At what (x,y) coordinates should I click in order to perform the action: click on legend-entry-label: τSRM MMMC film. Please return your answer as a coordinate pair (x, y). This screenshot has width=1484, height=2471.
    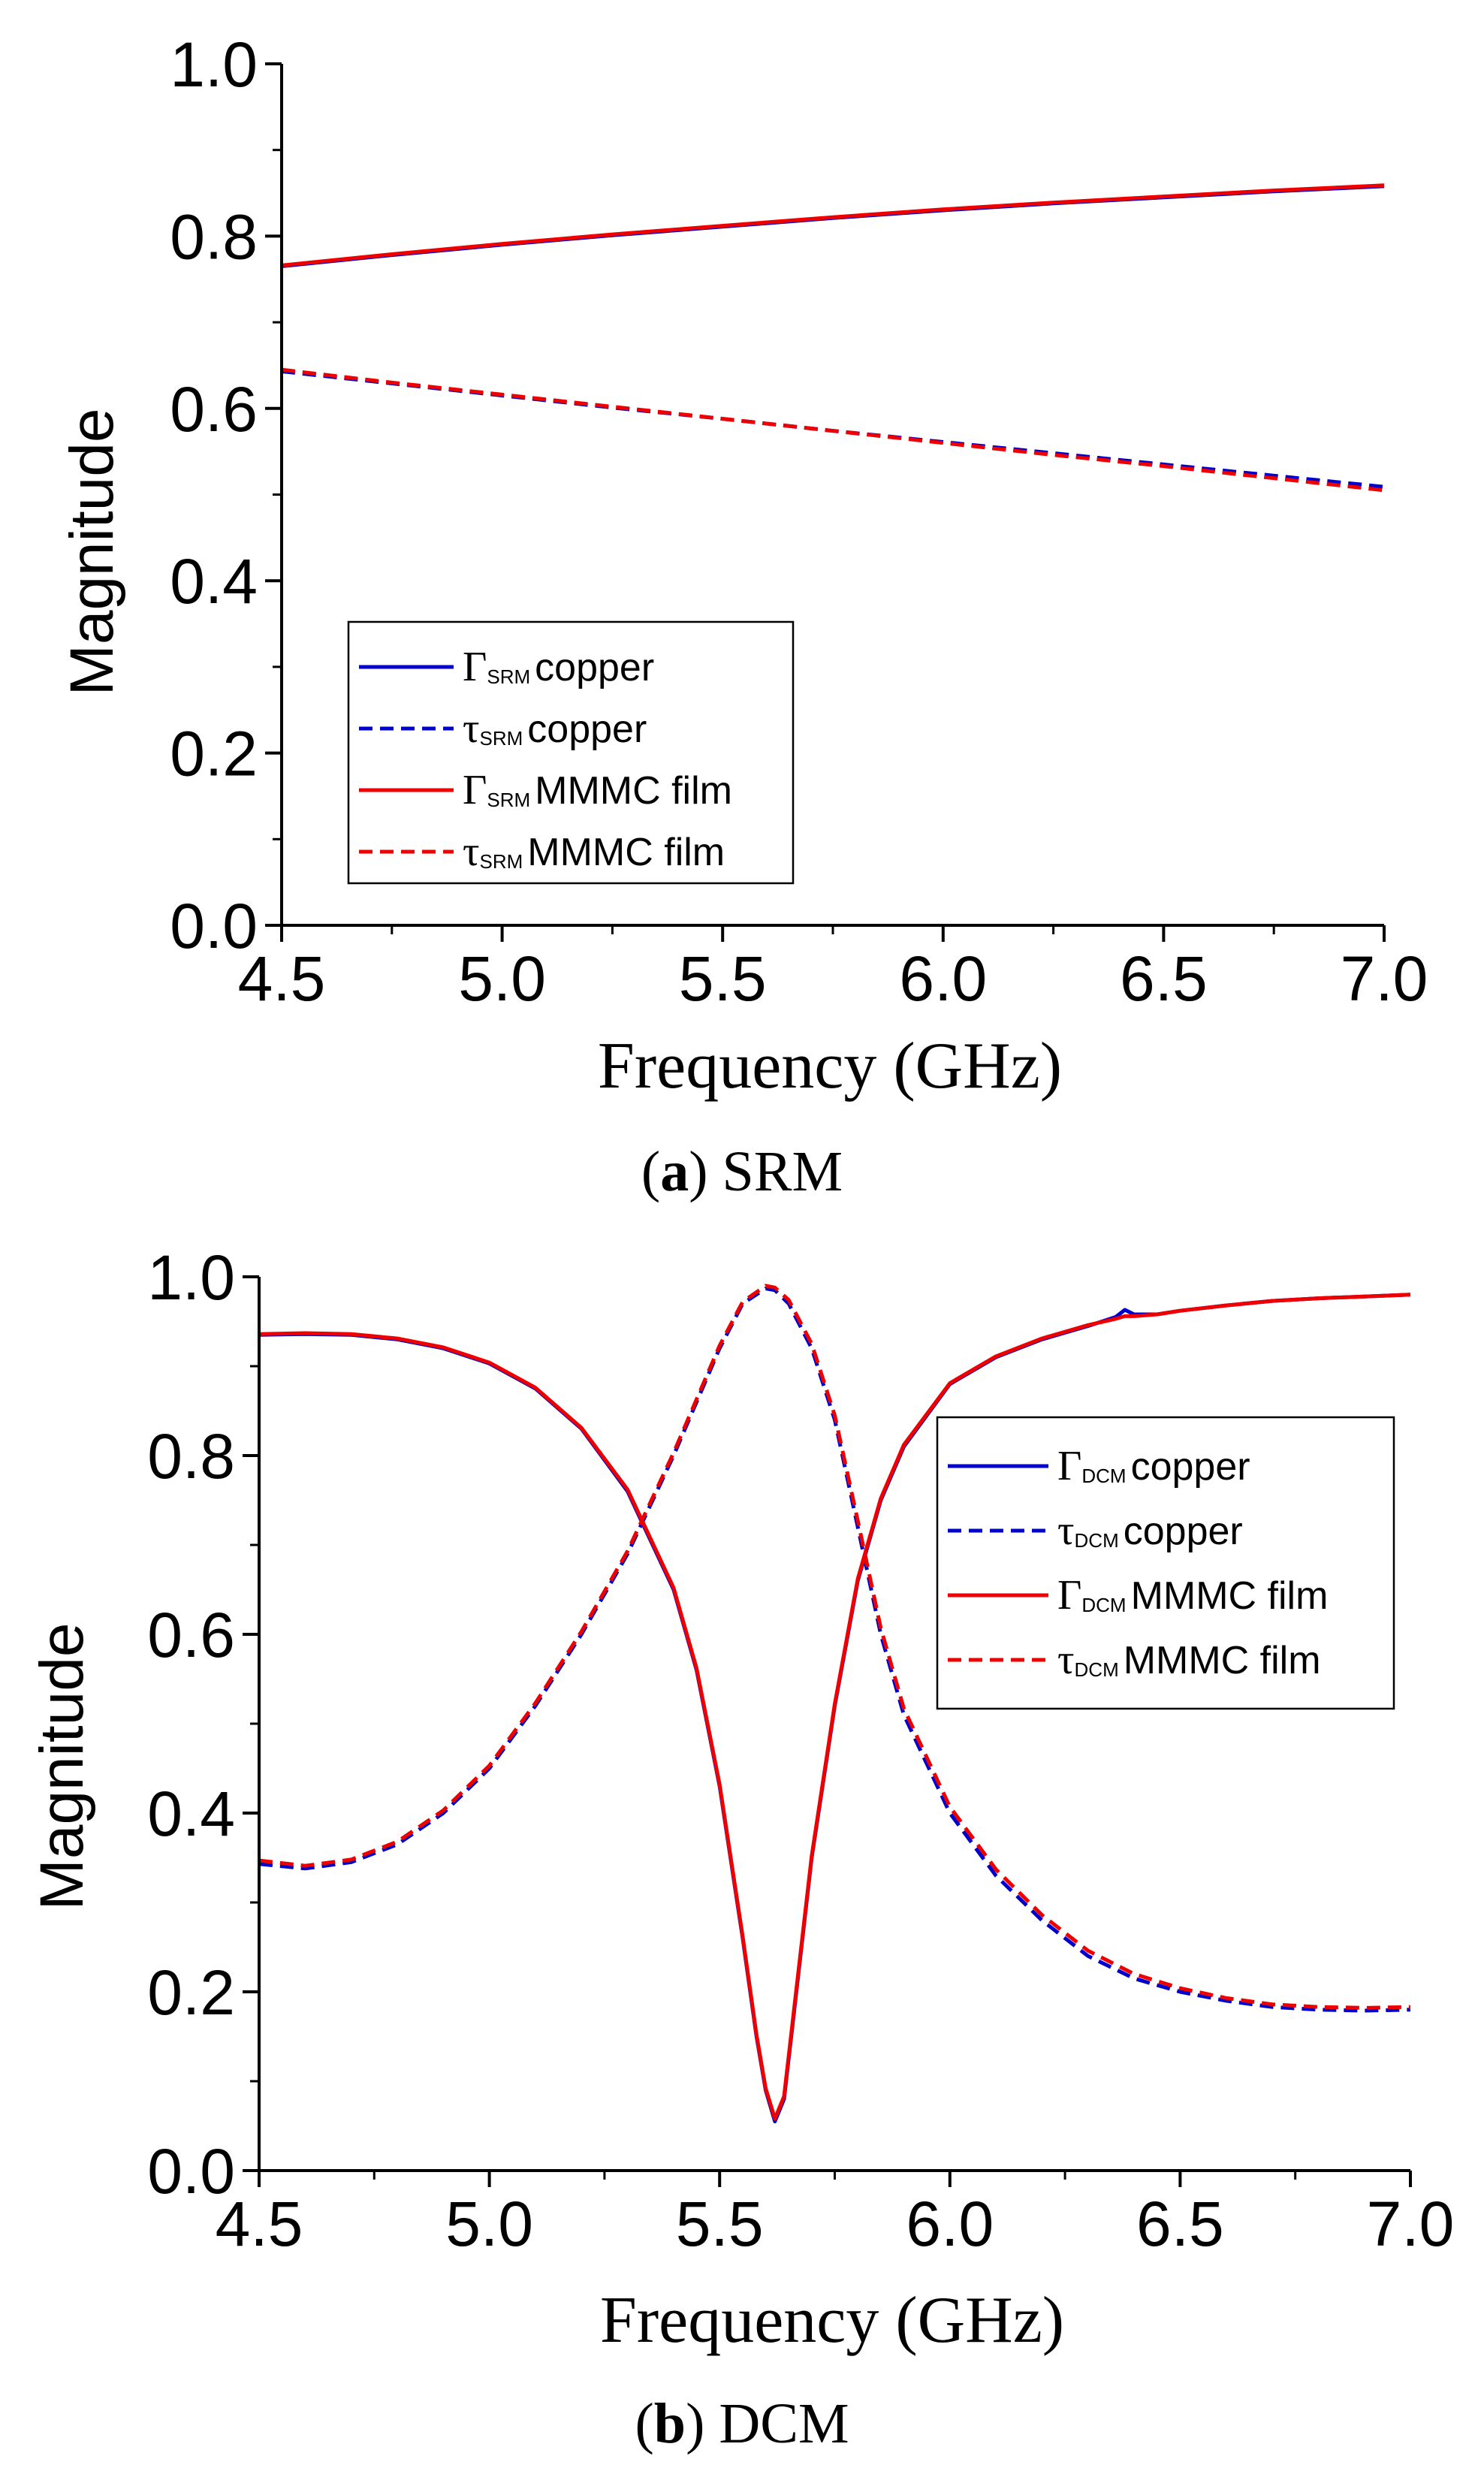
    Looking at the image, I should click on (594, 852).